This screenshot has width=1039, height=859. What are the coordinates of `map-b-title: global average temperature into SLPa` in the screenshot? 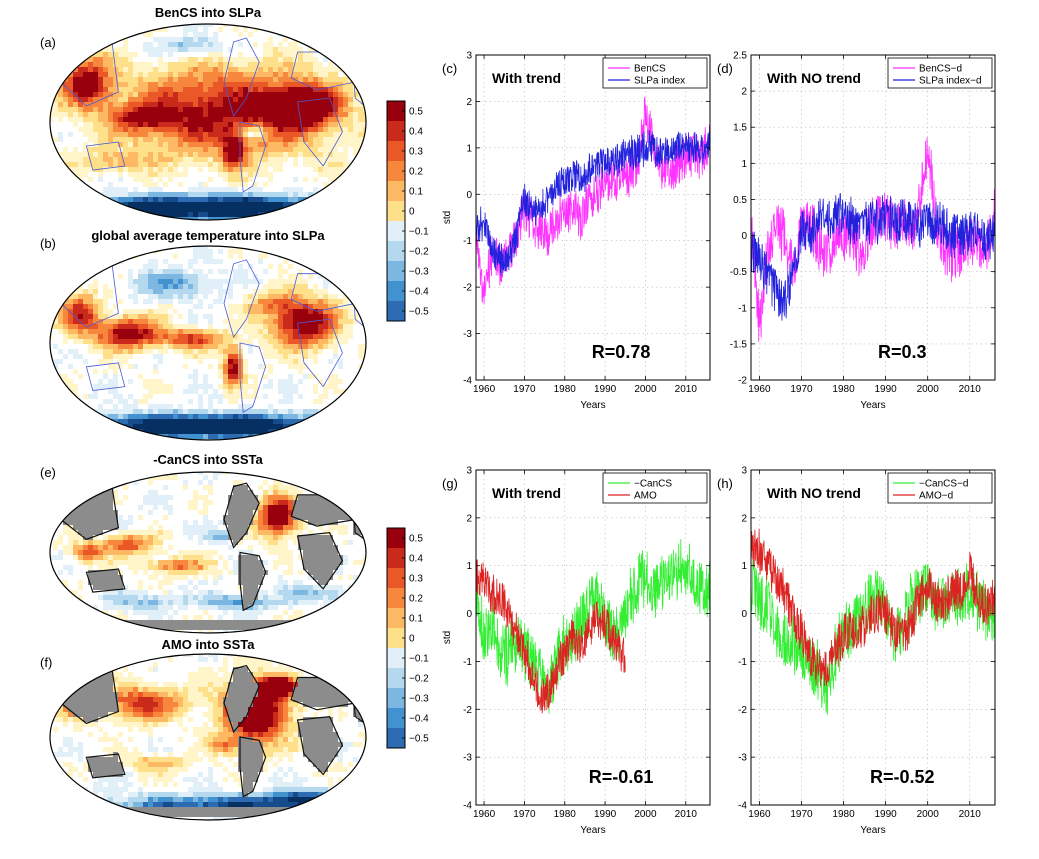 It's located at (208, 235).